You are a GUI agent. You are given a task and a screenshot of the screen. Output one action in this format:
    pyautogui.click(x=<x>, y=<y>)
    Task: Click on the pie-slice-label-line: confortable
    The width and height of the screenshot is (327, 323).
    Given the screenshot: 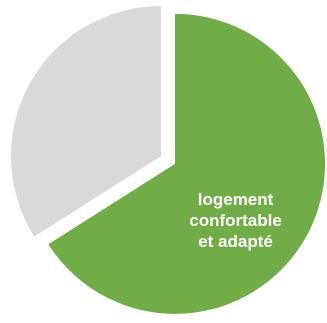 What is the action you would take?
    pyautogui.click(x=235, y=220)
    